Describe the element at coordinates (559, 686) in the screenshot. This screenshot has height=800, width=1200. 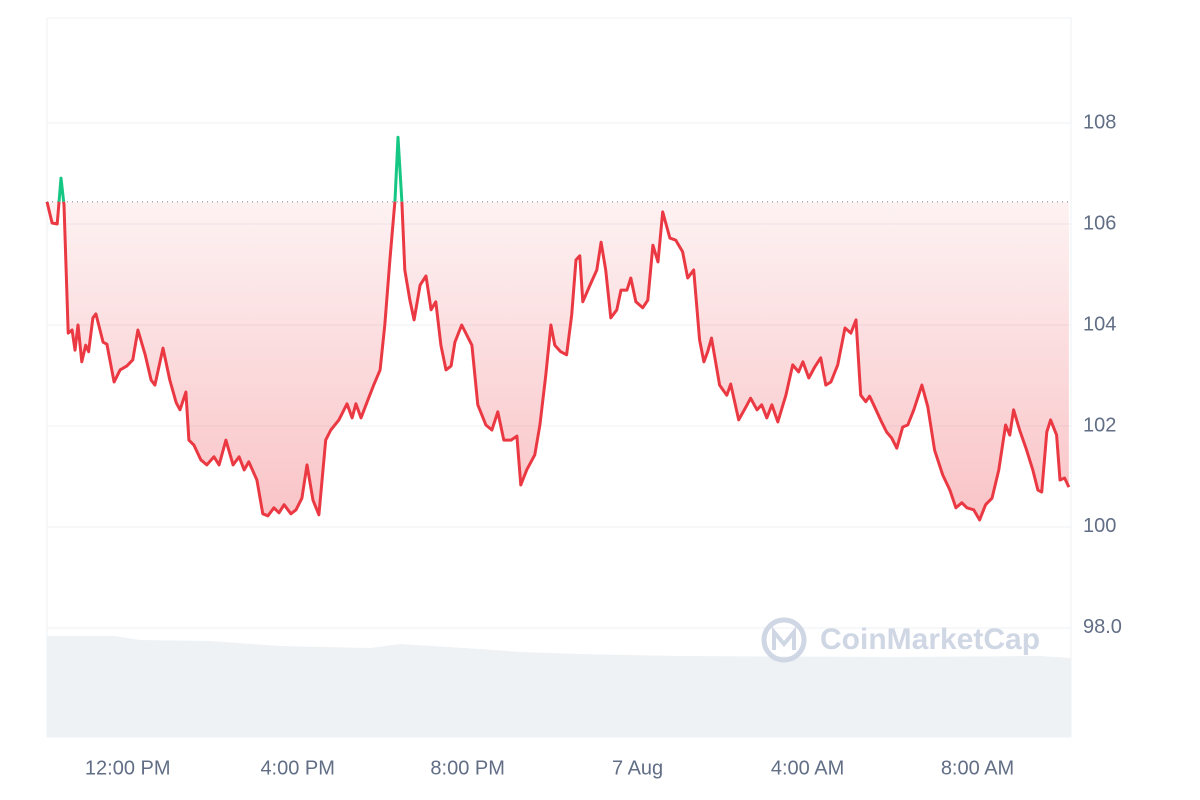
I see `volume-bars` at that location.